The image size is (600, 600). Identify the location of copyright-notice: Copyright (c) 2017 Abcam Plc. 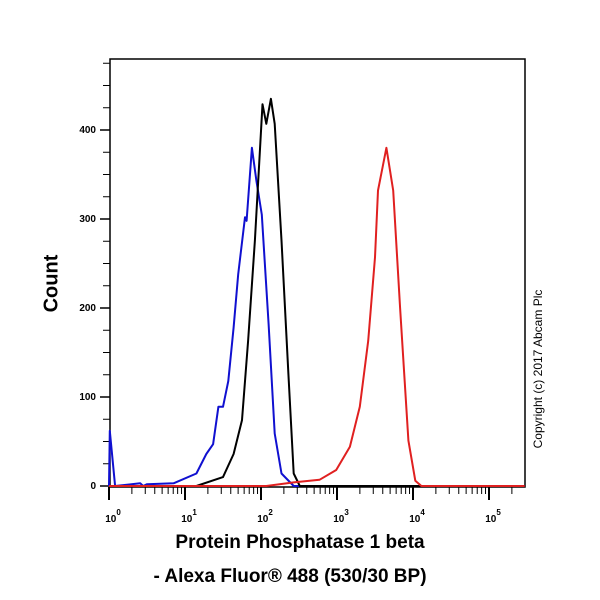
(538, 369).